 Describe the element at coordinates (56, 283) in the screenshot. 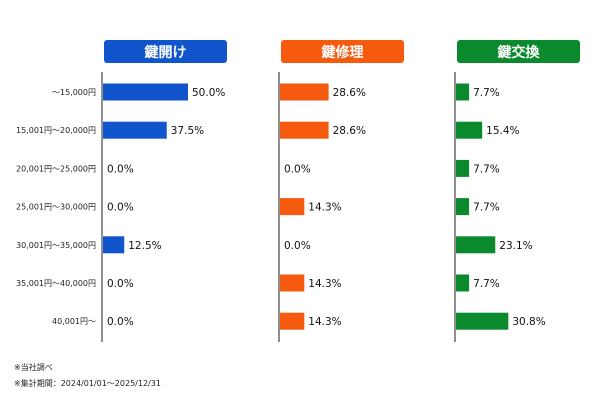

I see `category-label: 35,001円～40,000円` at that location.